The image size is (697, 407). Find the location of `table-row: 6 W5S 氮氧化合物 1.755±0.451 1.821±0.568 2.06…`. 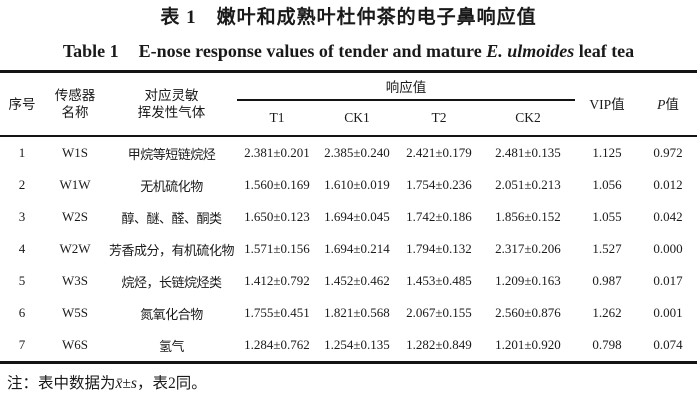

table-row: 6 W5S 氮氧化合物 1.755±0.451 1.821±0.568 2.06… is located at coordinates (348, 313).